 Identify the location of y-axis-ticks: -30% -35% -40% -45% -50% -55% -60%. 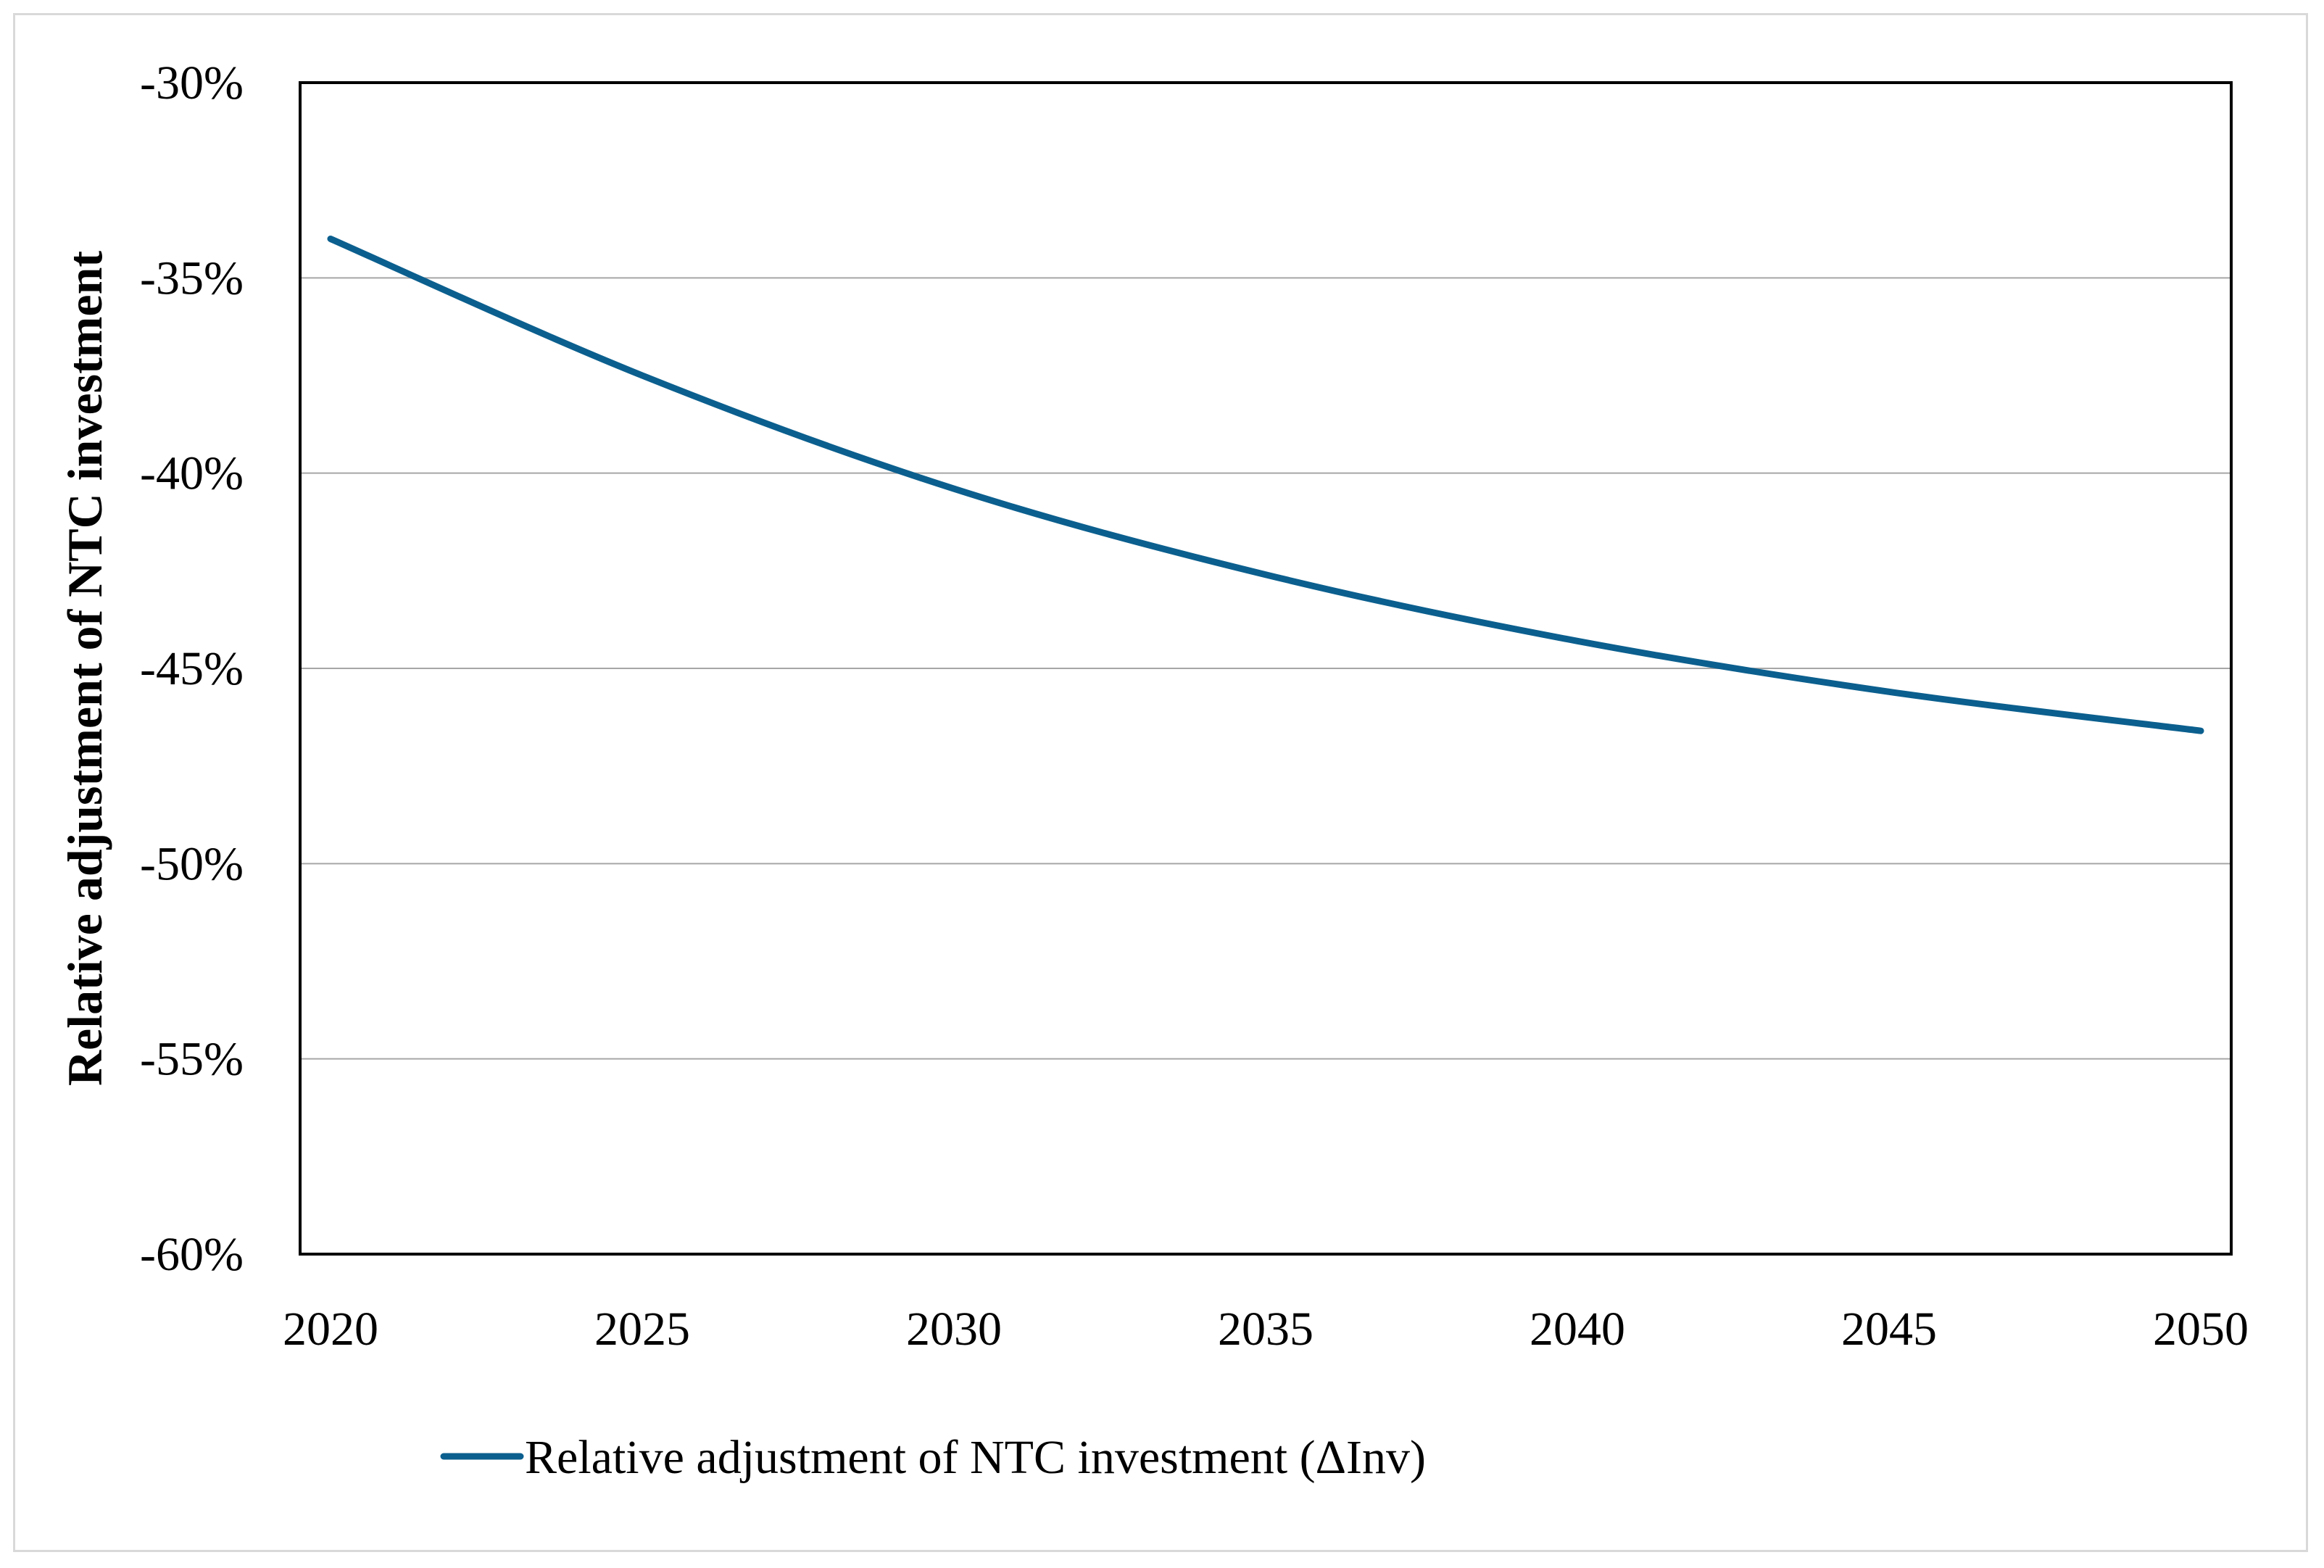
(192, 669).